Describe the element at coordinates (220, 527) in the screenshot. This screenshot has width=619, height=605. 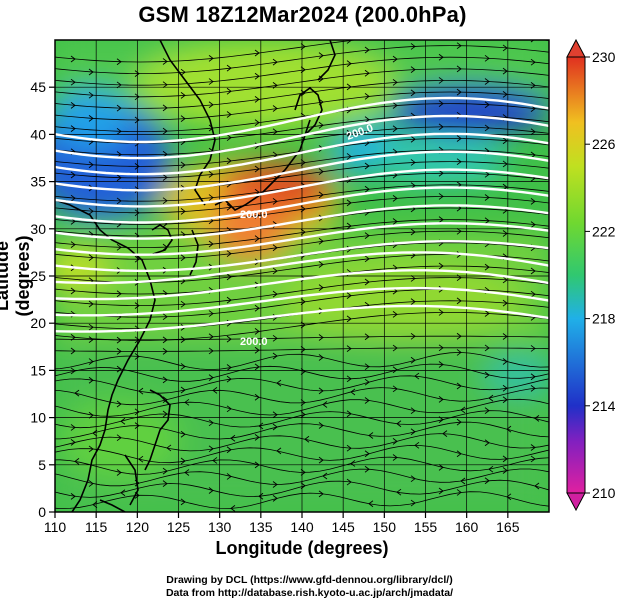
I see `x-tick-label: 130` at that location.